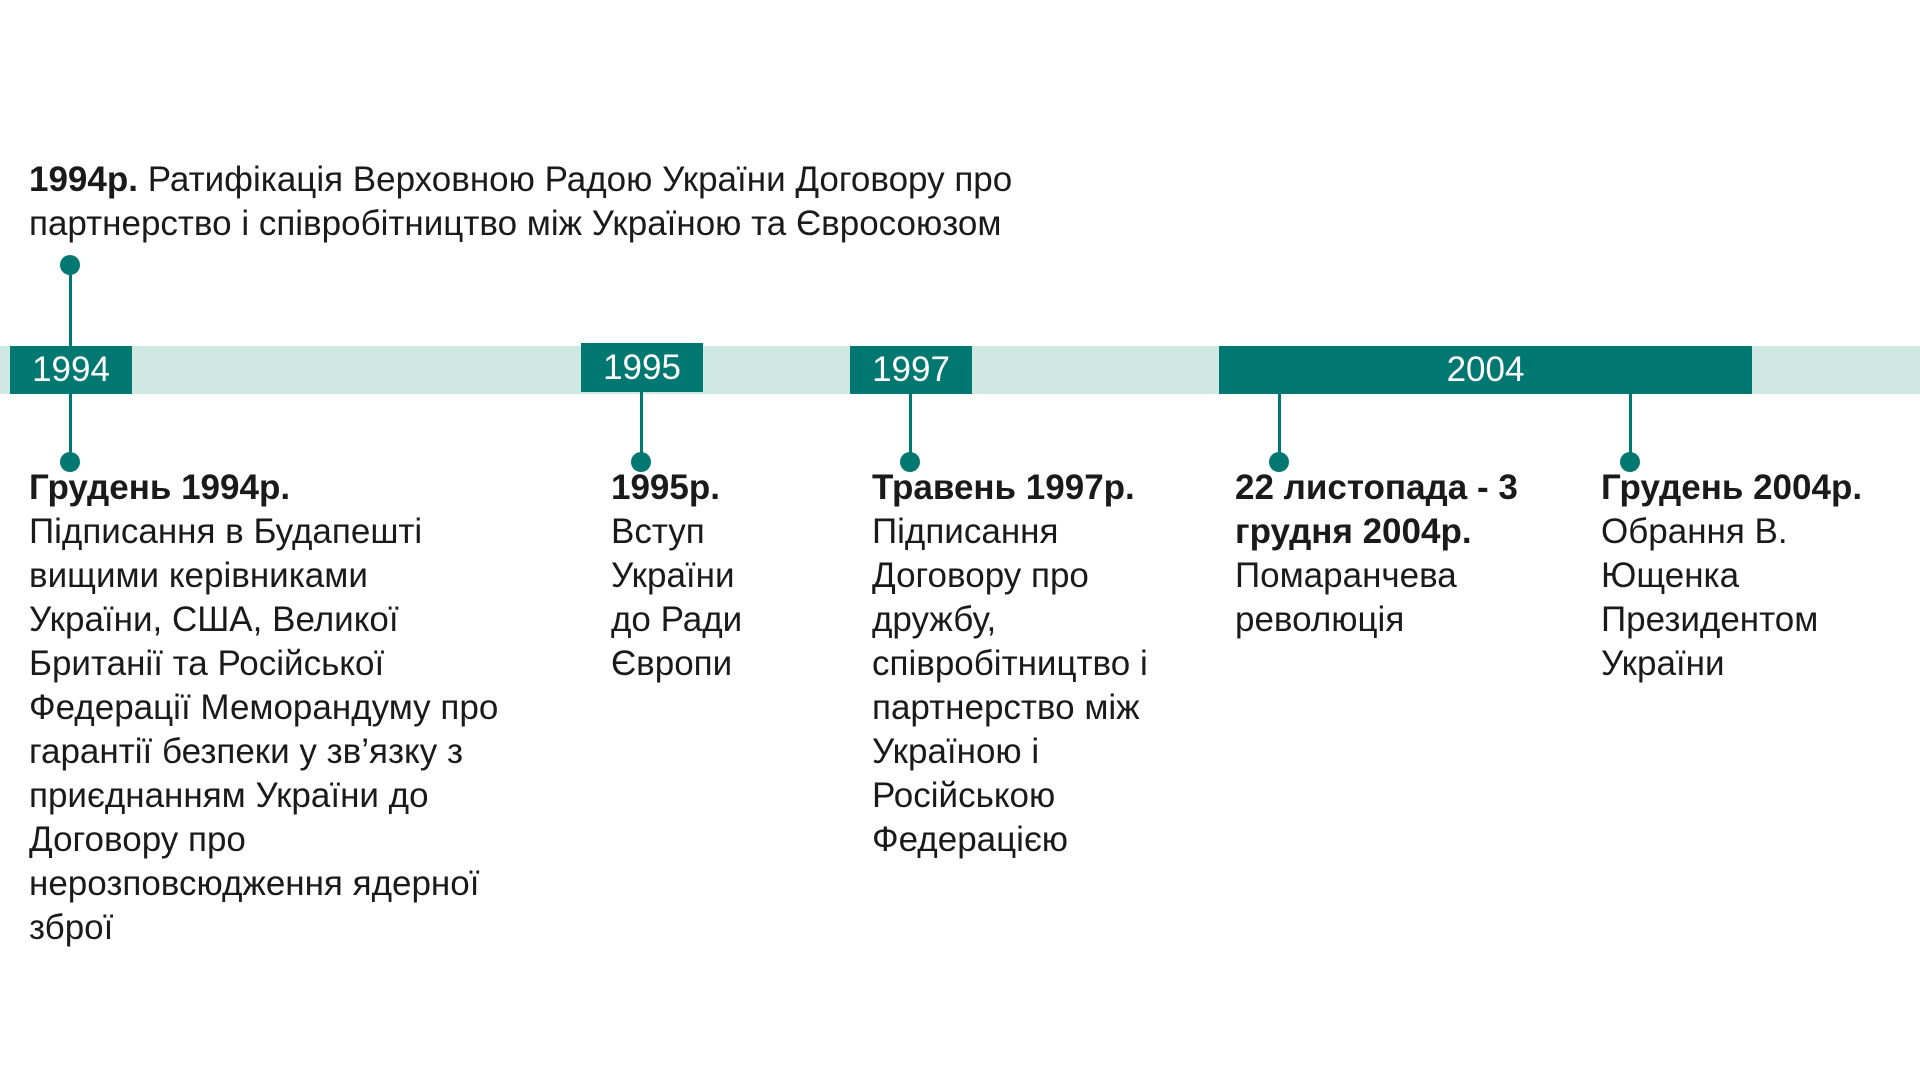  I want to click on event-5-connector, so click(1630, 428).